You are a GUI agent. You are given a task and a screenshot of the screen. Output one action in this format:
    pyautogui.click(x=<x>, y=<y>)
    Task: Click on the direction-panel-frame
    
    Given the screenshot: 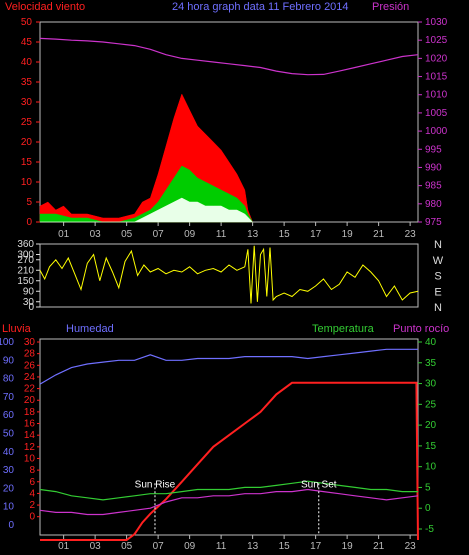 What is the action you would take?
    pyautogui.click(x=229, y=275)
    